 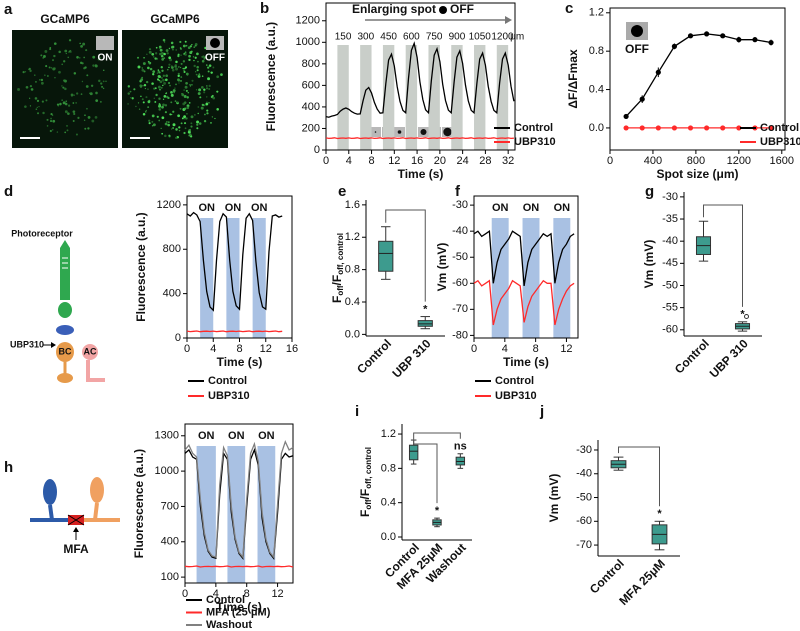 I want to click on x-tick-label: 0, so click(x=610, y=161).